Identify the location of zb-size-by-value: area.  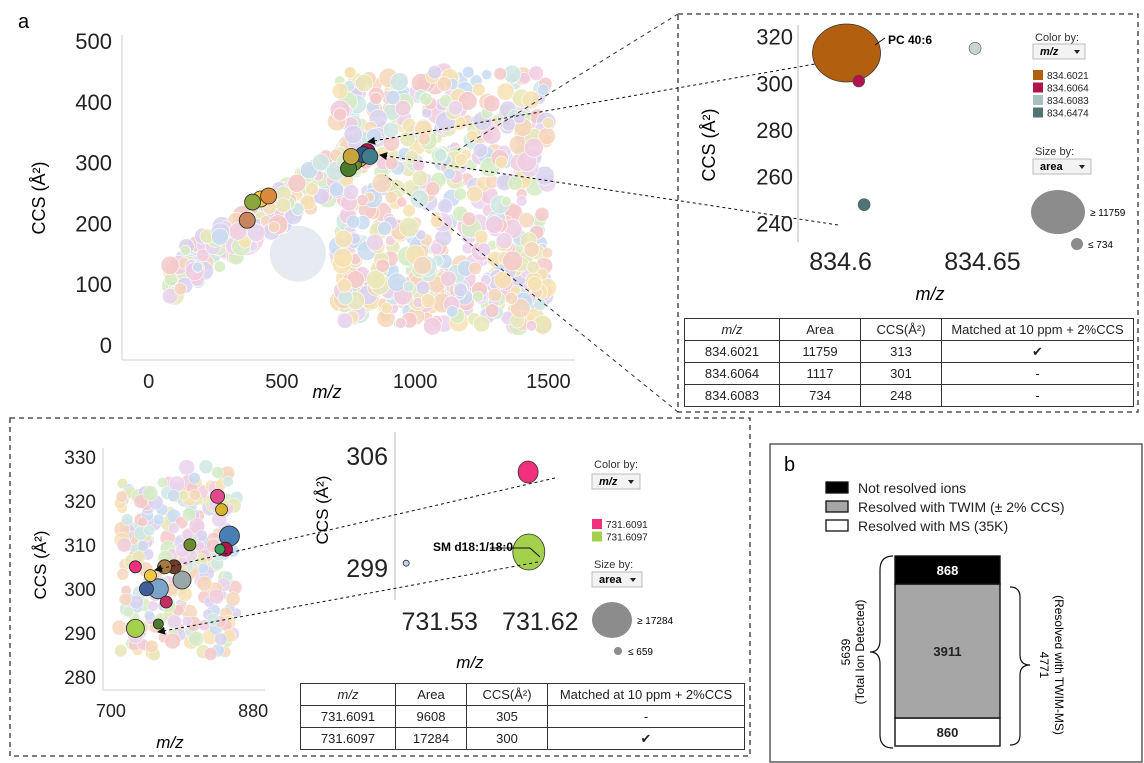
(611, 580).